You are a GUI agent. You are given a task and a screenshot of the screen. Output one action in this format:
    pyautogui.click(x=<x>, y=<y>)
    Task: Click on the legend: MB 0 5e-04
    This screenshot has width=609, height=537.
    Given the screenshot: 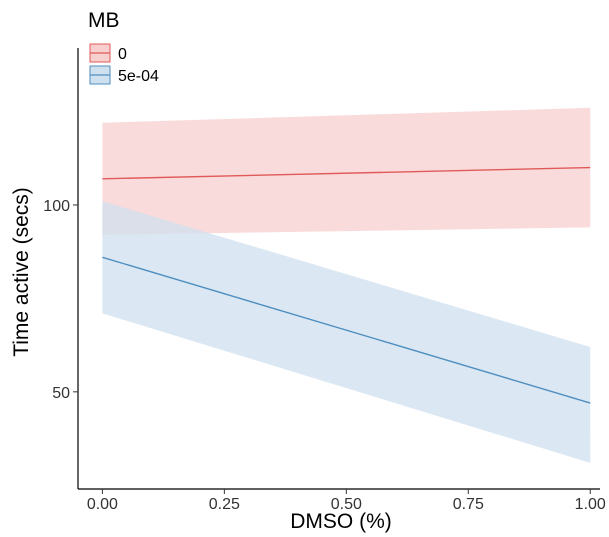 What is the action you would take?
    pyautogui.click(x=123, y=47)
    